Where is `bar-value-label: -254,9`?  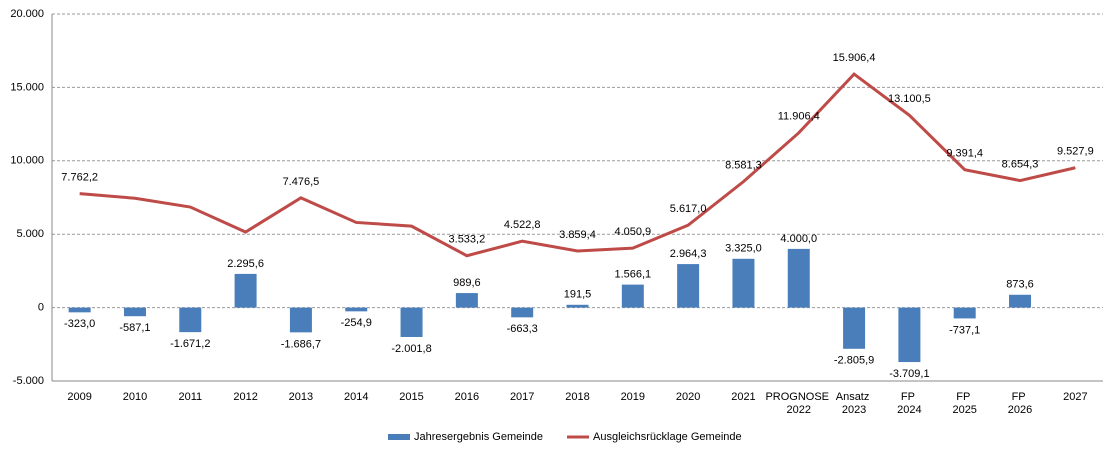 bar-value-label: -254,9 is located at coordinates (356, 323).